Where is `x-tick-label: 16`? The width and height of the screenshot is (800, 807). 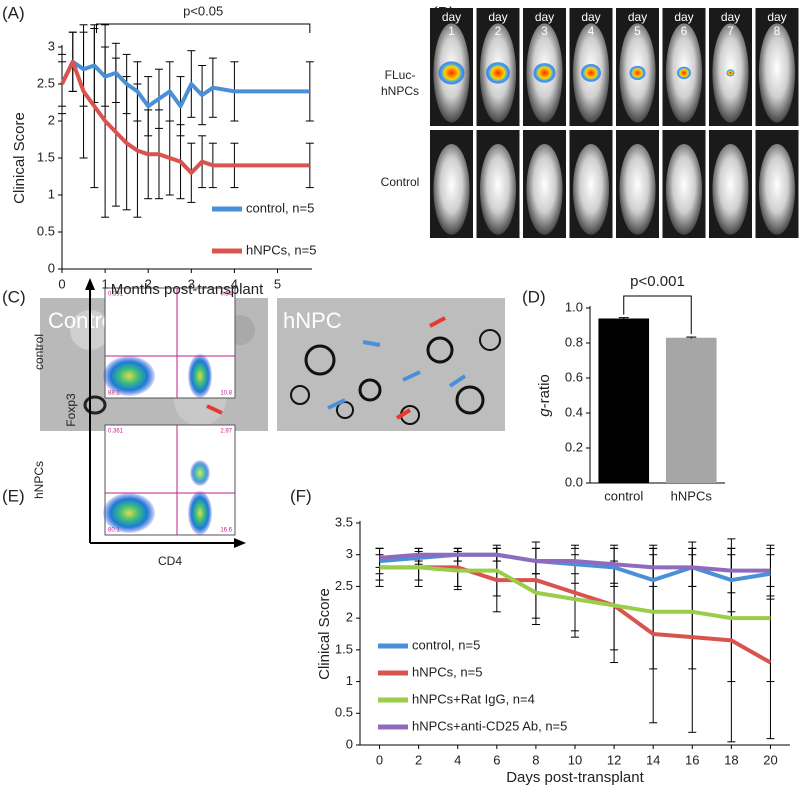 x-tick-label: 16 is located at coordinates (692, 759).